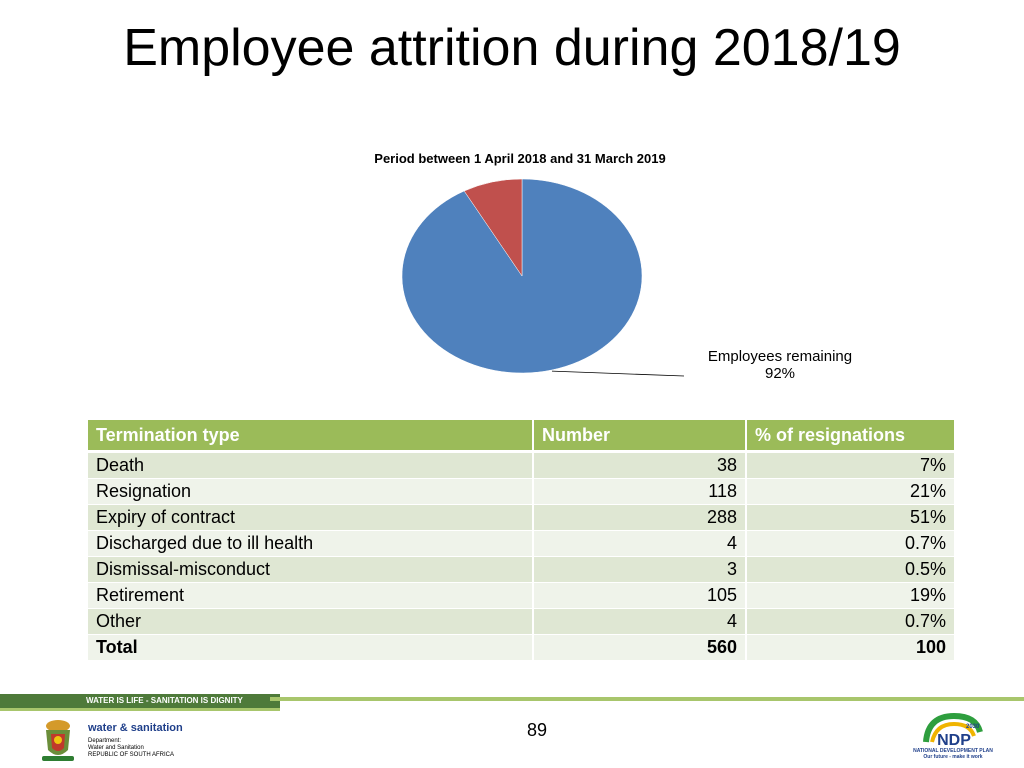 The width and height of the screenshot is (1024, 768). I want to click on footer-stripe-lower, so click(140, 709).